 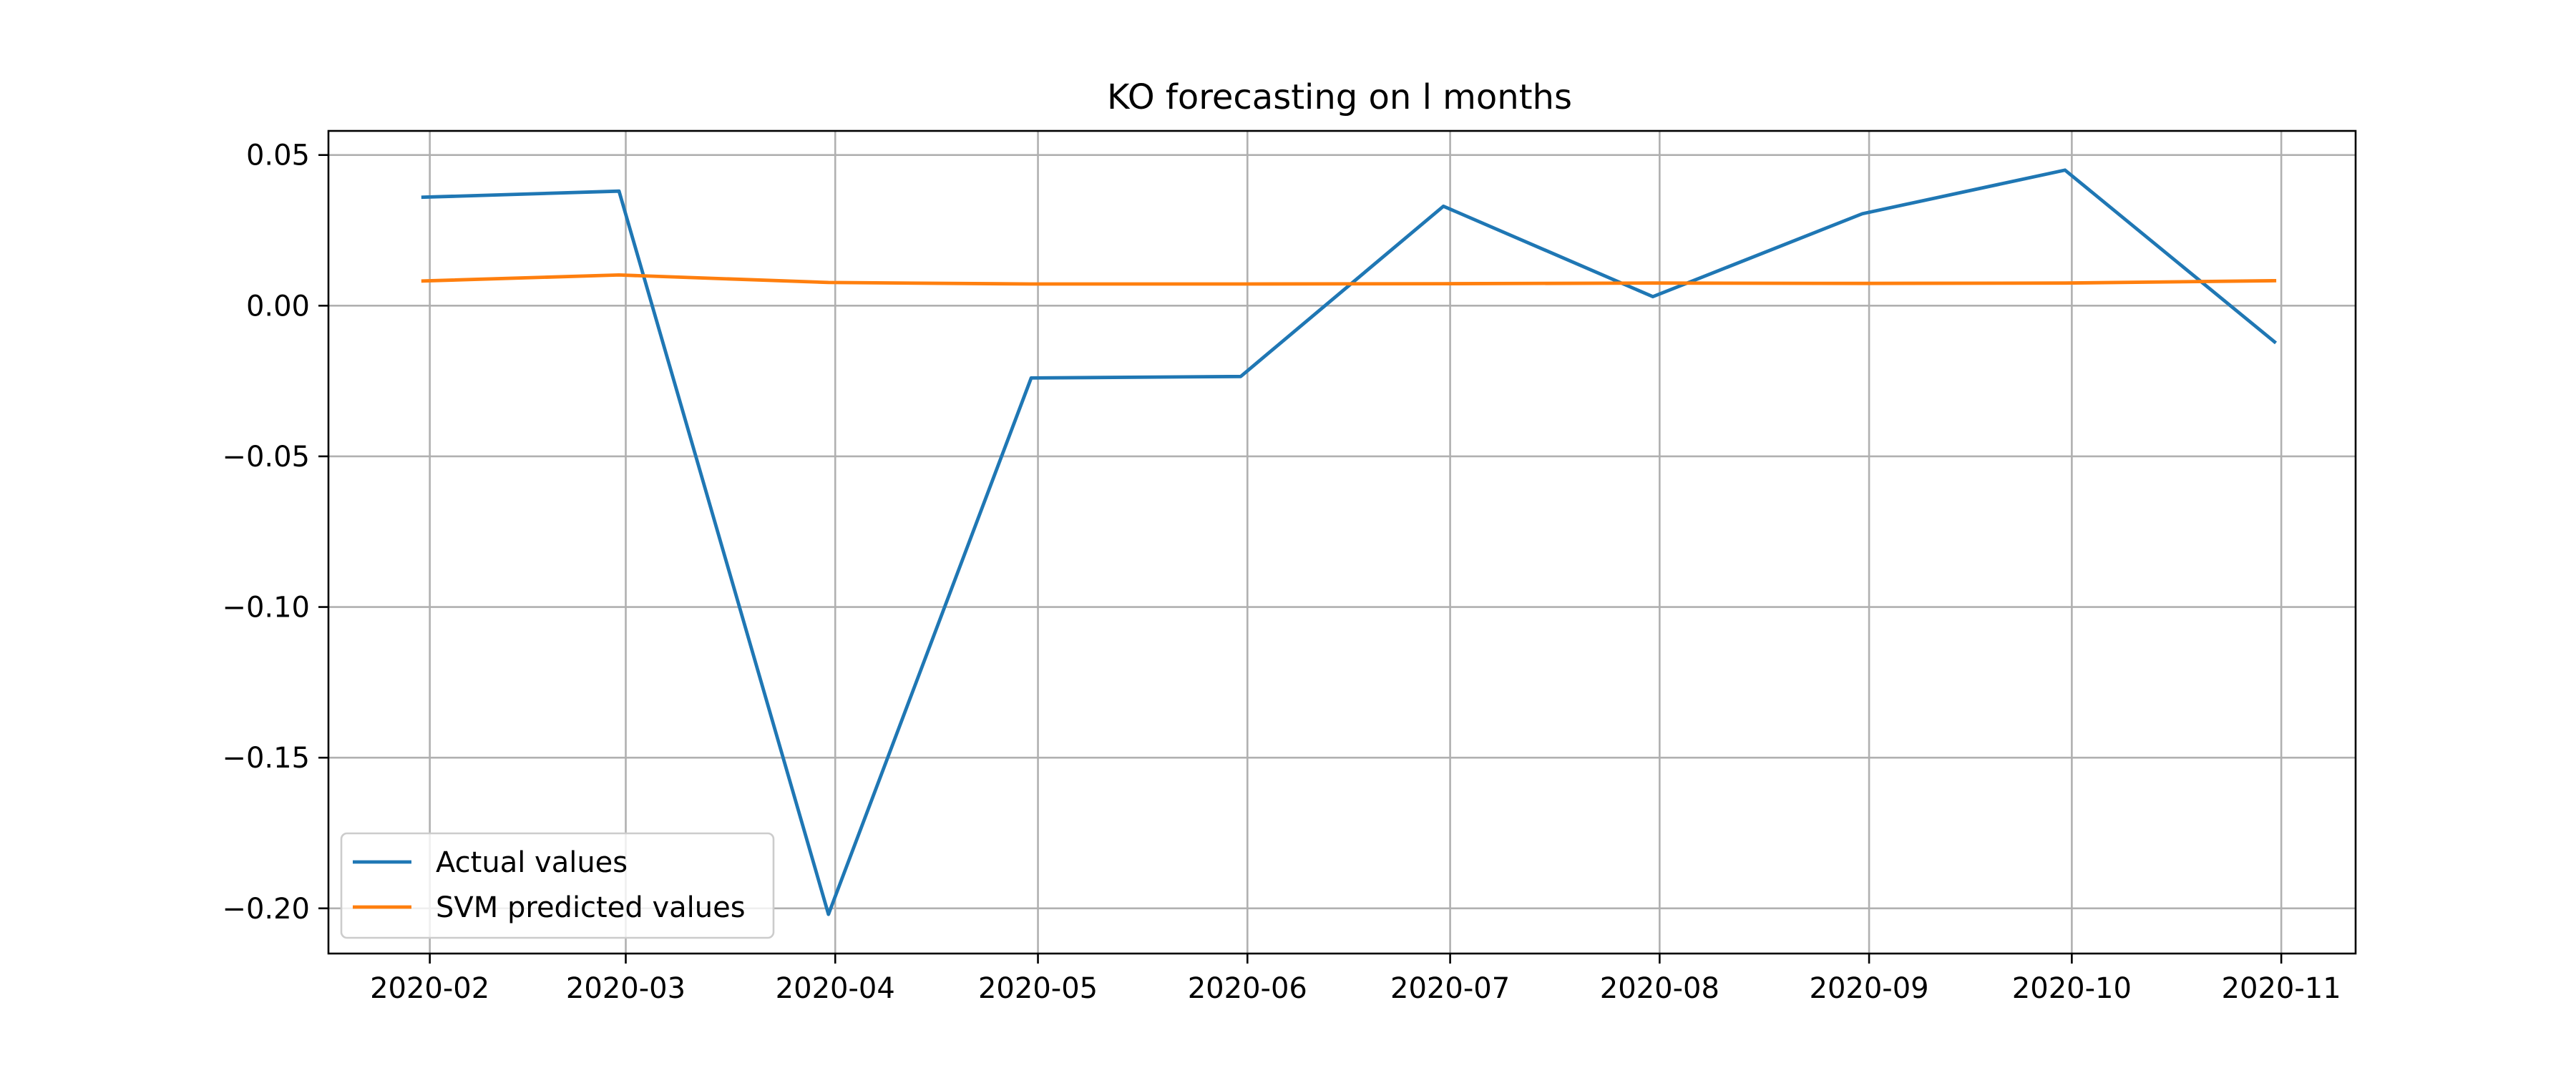 What do you see at coordinates (2281, 989) in the screenshot?
I see `x-tick-label: 2020-11` at bounding box center [2281, 989].